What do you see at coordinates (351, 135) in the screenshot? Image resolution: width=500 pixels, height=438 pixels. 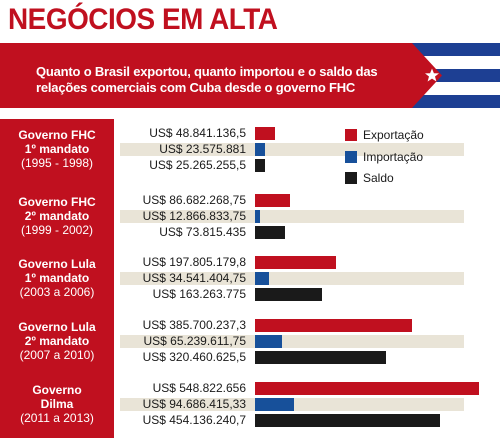 I see `legend-swatch-exportacao` at bounding box center [351, 135].